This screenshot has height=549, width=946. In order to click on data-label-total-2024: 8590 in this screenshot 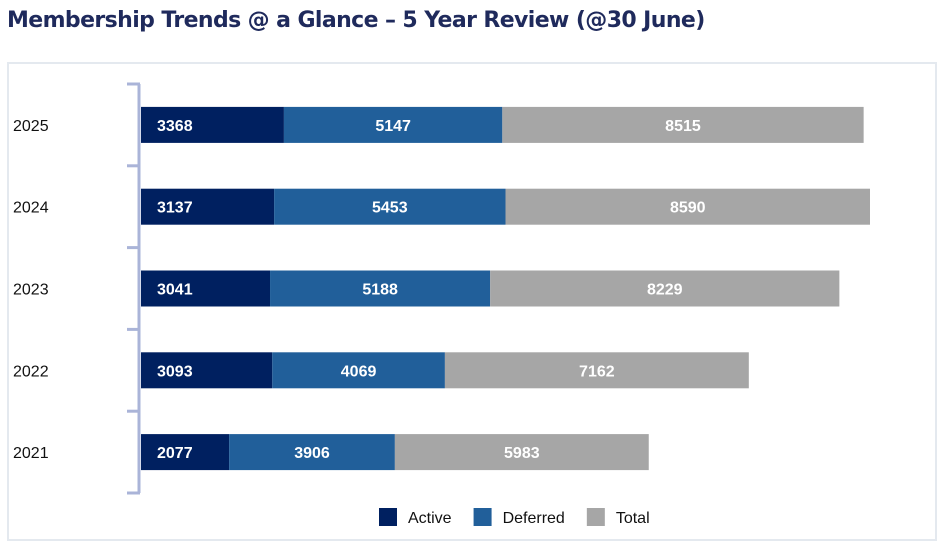, I will do `click(688, 208)`.